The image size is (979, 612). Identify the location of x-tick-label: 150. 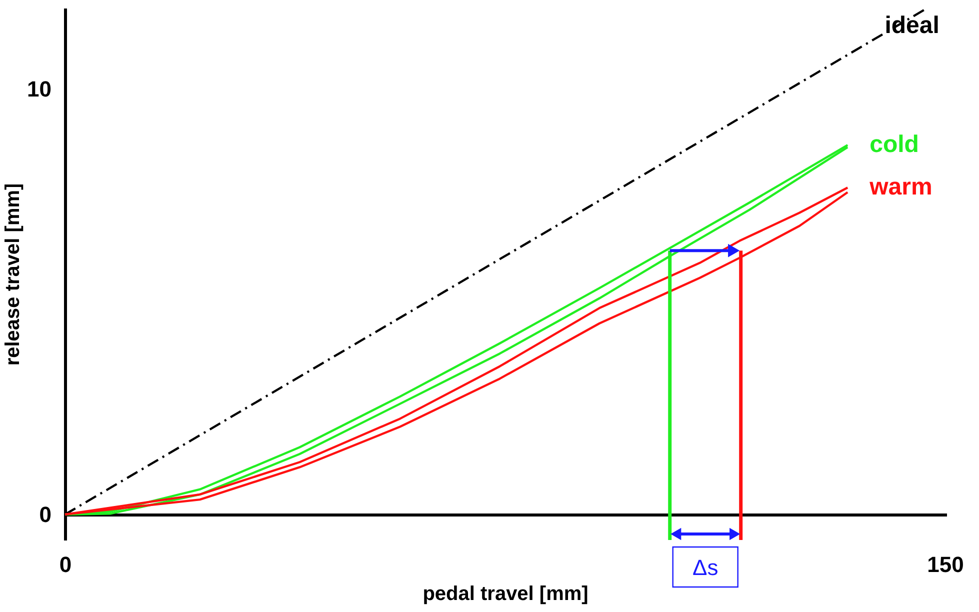
(945, 564).